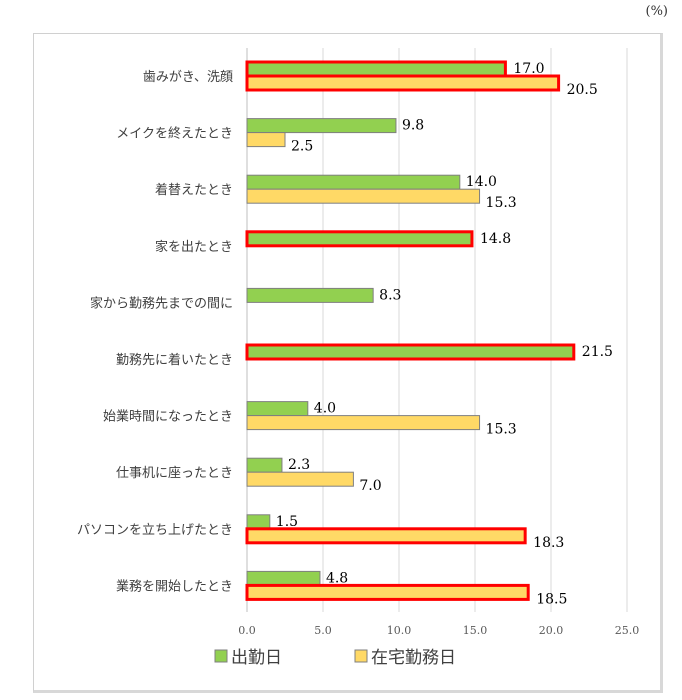  What do you see at coordinates (174, 360) in the screenshot?
I see `category-label: 勤務先に着いたとき` at bounding box center [174, 360].